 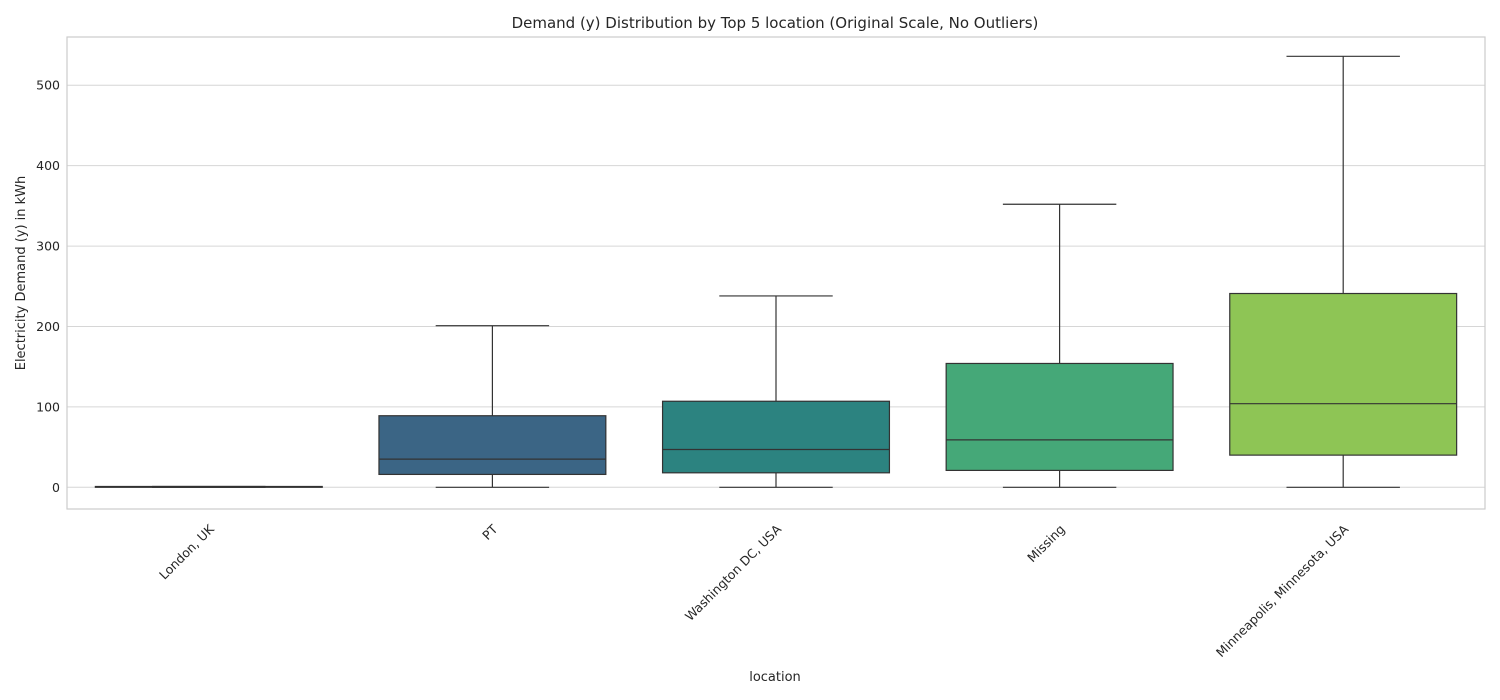 What do you see at coordinates (56, 487) in the screenshot?
I see `y-tick-label: 0` at bounding box center [56, 487].